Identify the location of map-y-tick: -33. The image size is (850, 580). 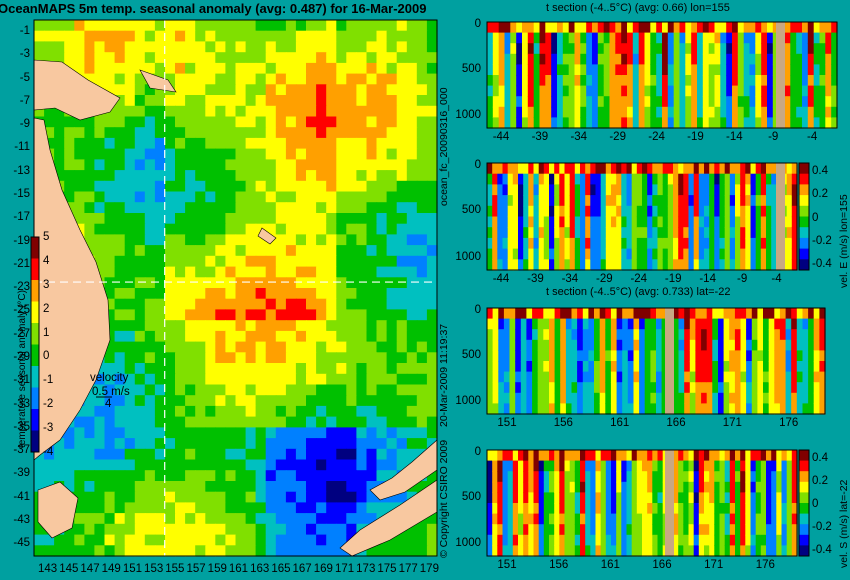
(21, 403).